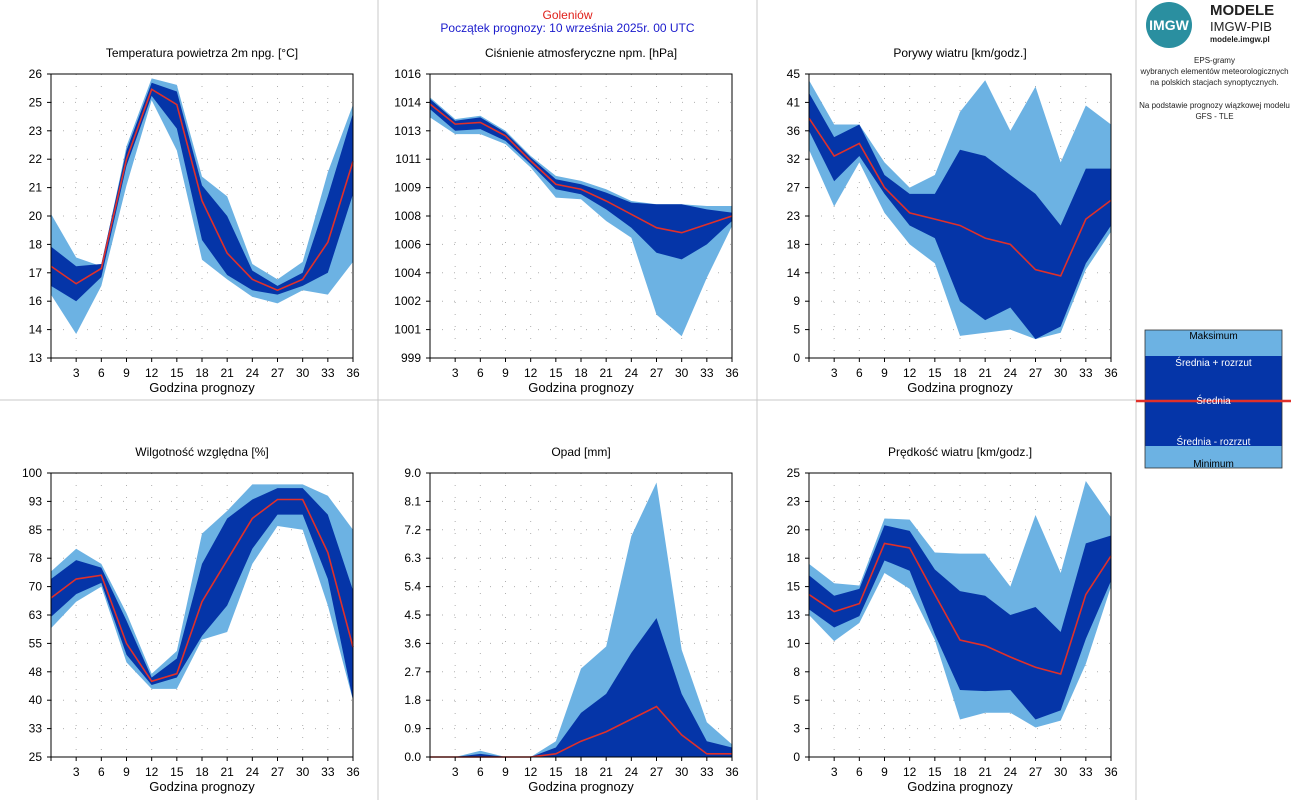  Describe the element at coordinates (36, 558) in the screenshot. I see `chart-4-ytick-label: 78` at that location.